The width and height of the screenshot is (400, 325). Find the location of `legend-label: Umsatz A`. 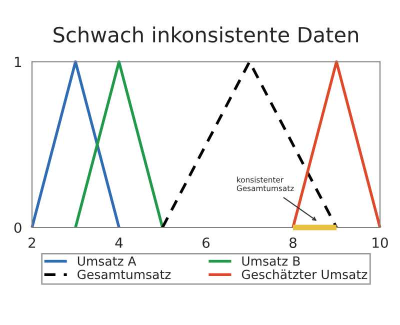

legend-label: Umsatz A is located at coordinates (107, 261).